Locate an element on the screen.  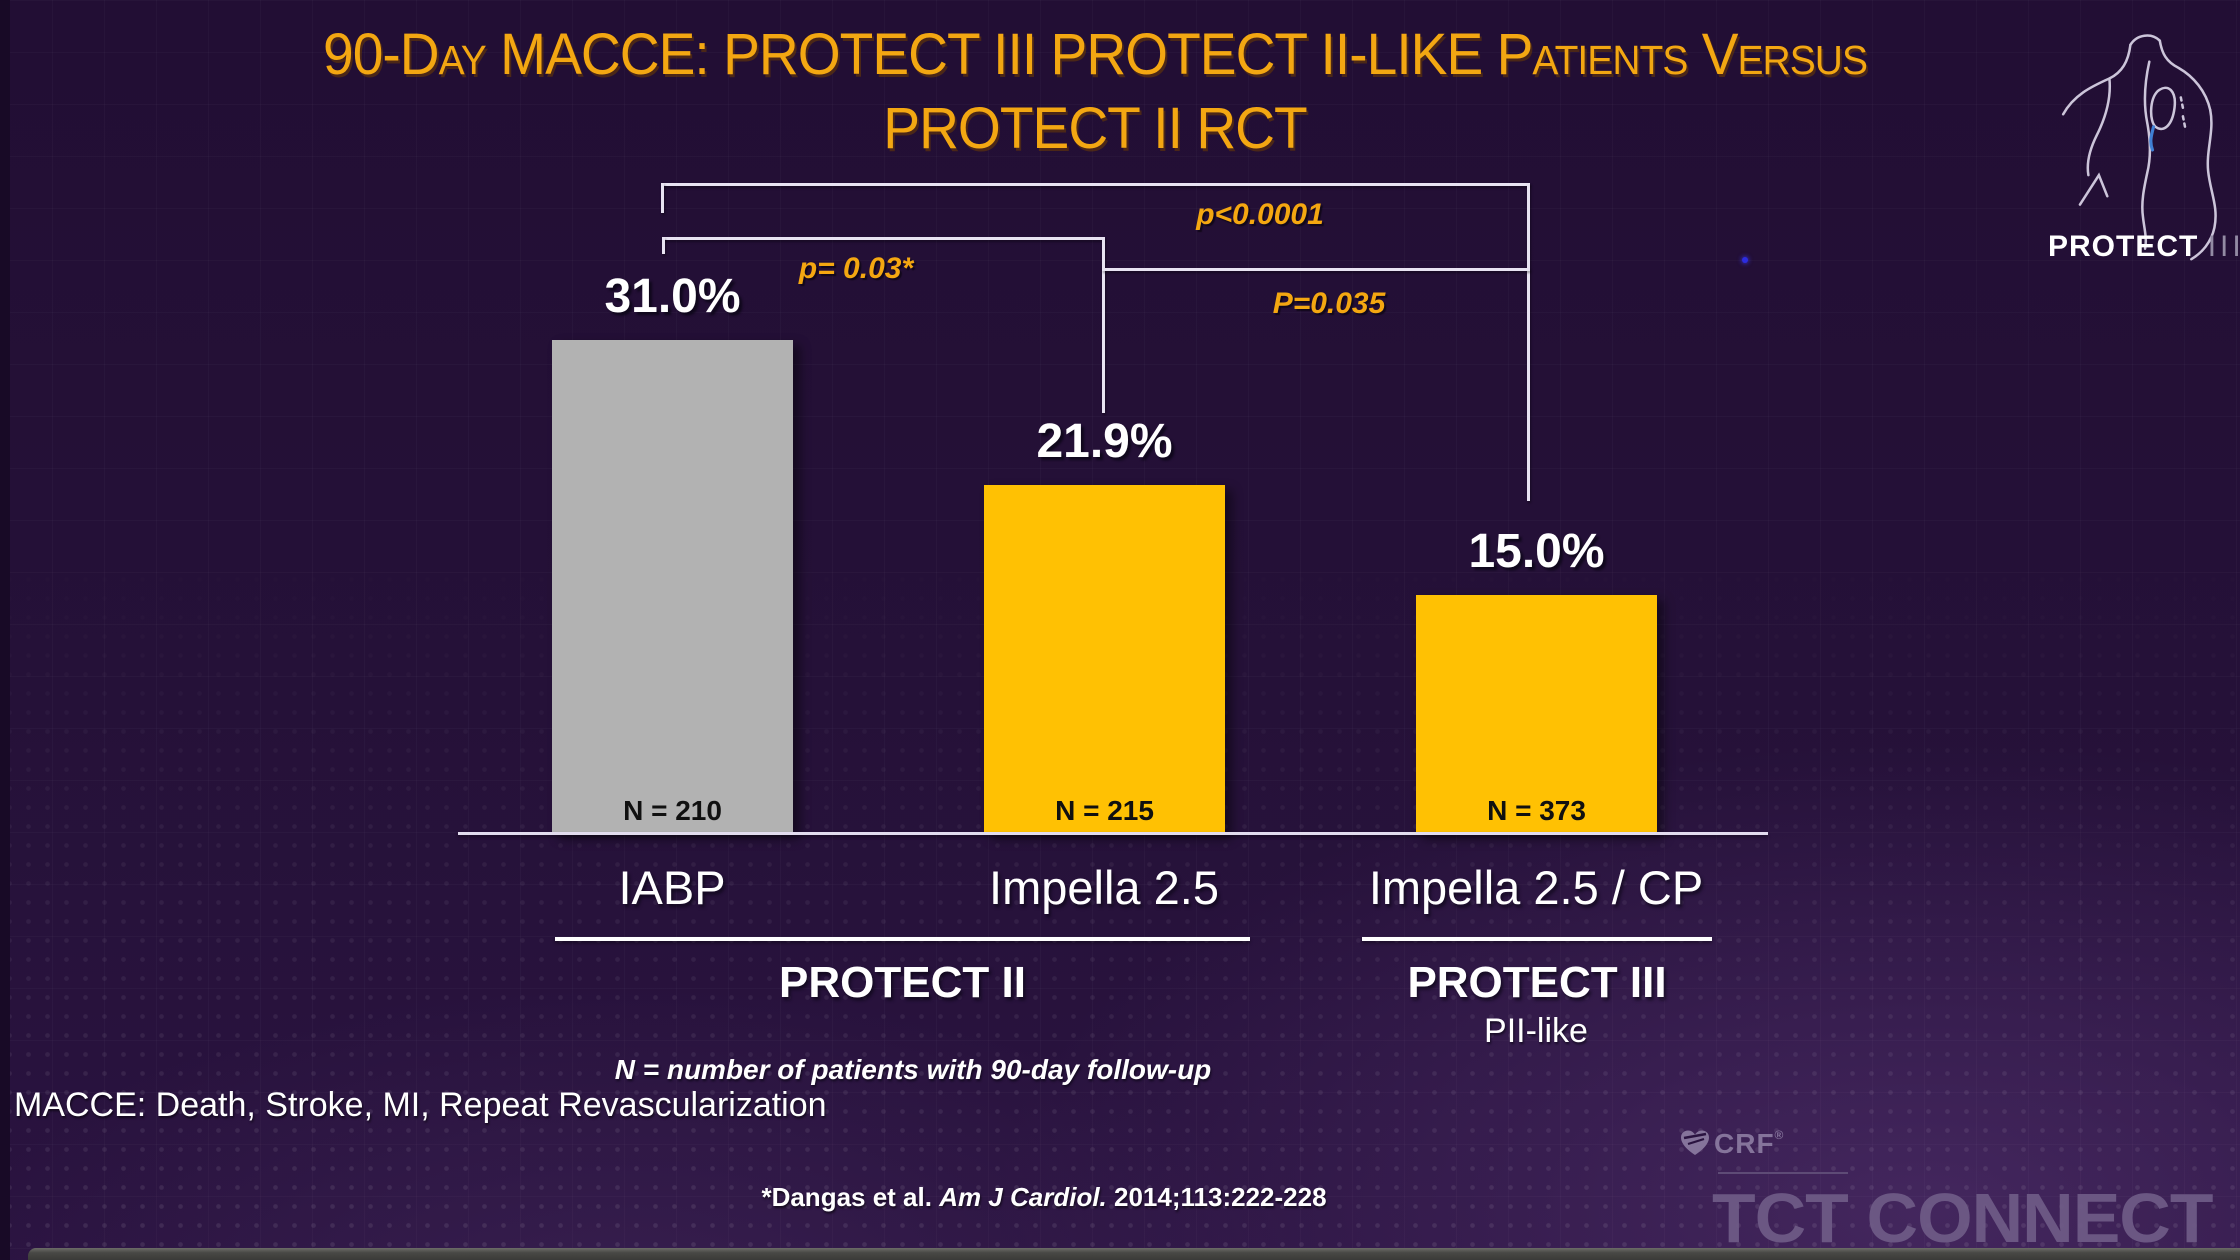
tct-connect-wordmark: TCT CONNECT is located at coordinates (1962, 1218).